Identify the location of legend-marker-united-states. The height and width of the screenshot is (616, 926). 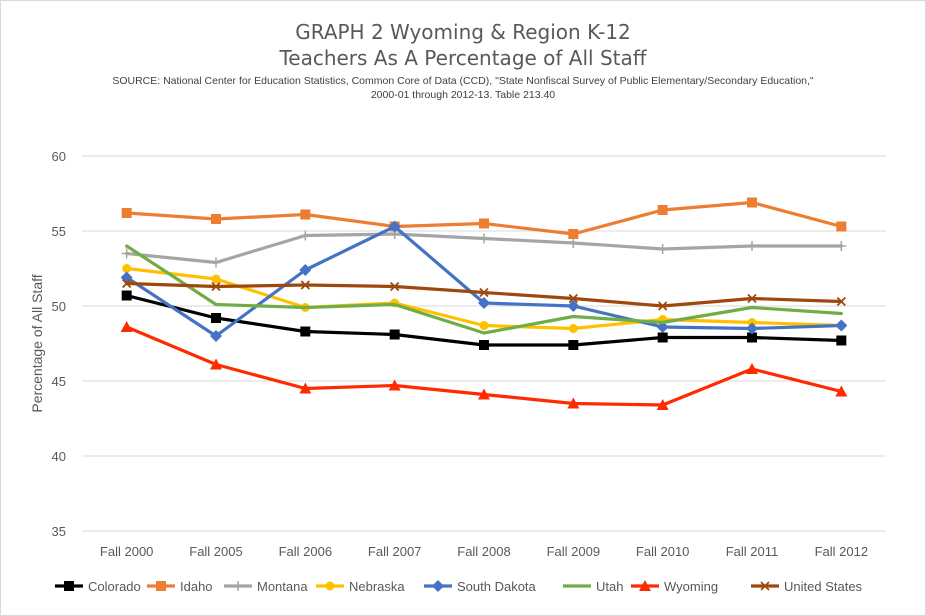
(765, 586).